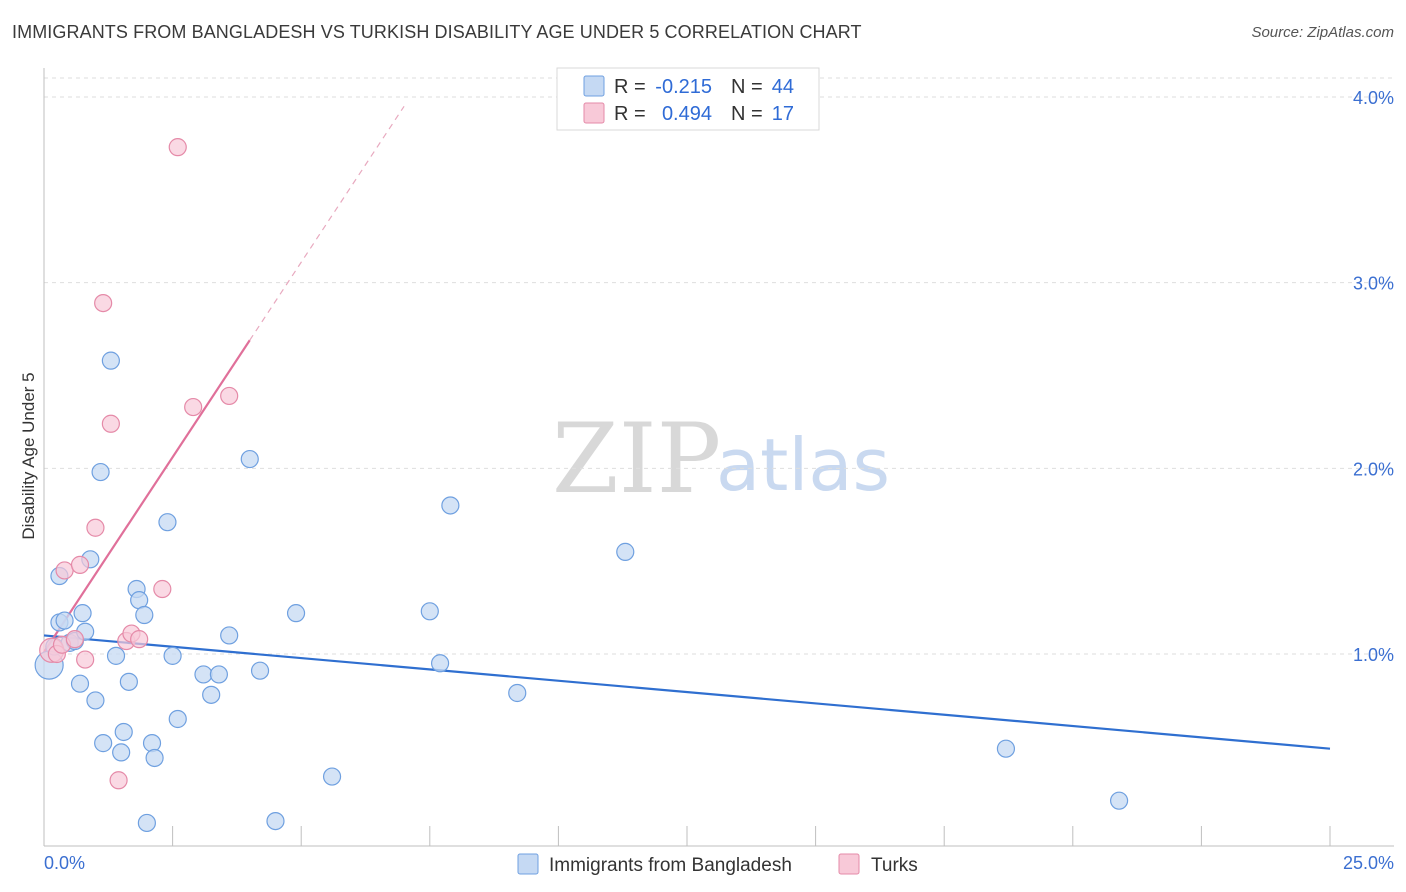 The height and width of the screenshot is (892, 1406). Describe the element at coordinates (747, 114) in the screenshot. I see `legend-n-label-2: N =` at that location.